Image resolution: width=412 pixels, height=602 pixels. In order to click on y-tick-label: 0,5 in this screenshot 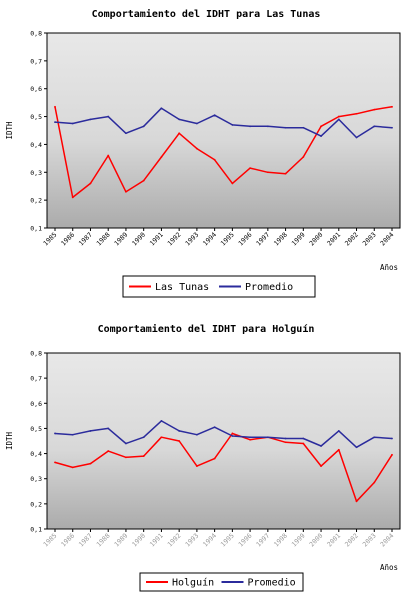, I will do `click(36, 429)`.